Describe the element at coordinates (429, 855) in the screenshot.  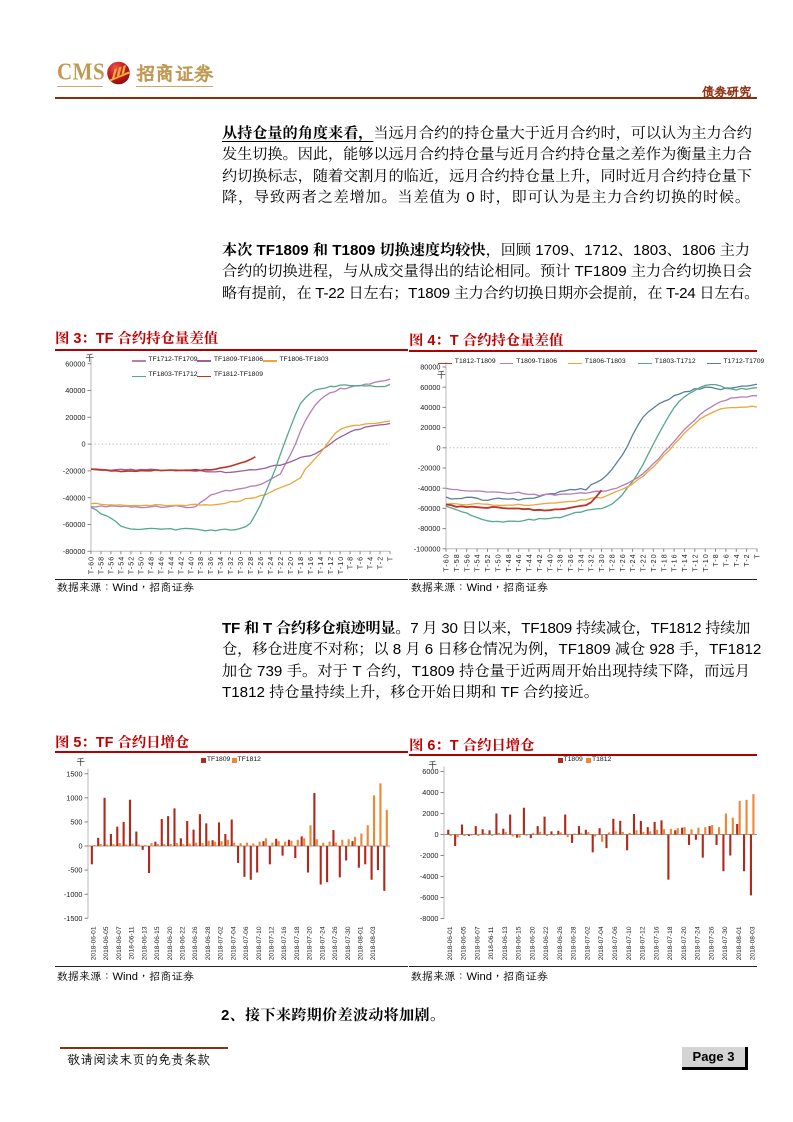
I see `svg-text: -2000` at that location.